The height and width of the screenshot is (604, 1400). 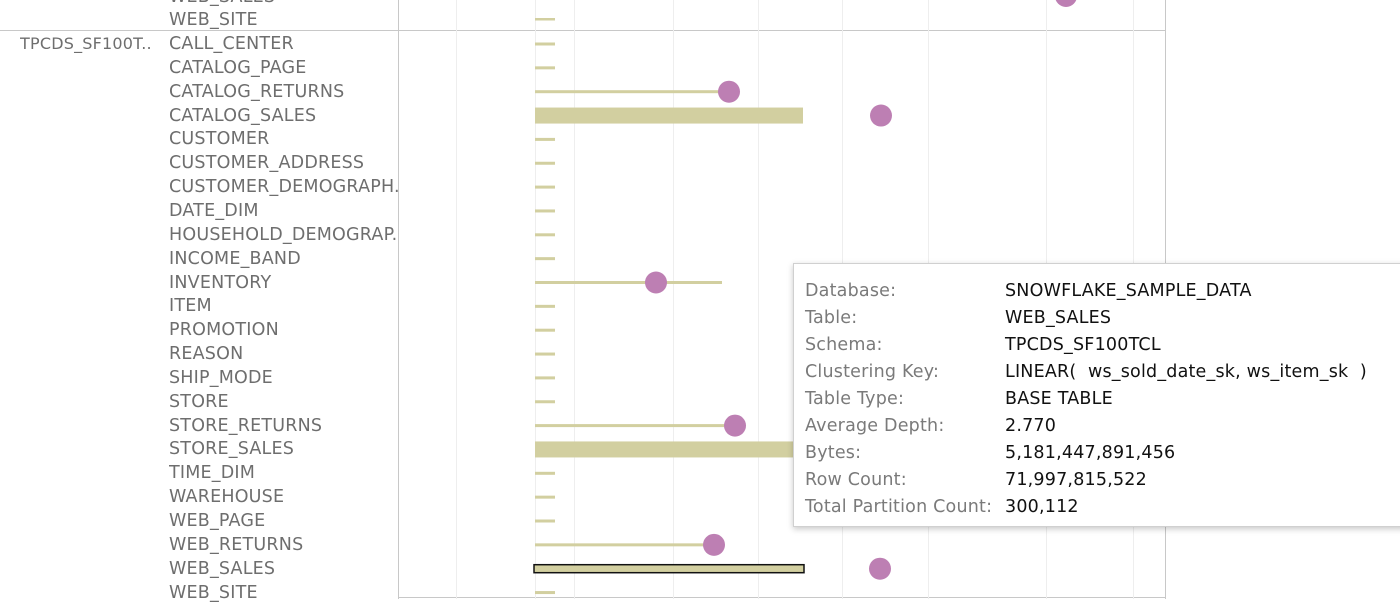 I want to click on row-label-web-sales: WEB_SALES, so click(x=222, y=568).